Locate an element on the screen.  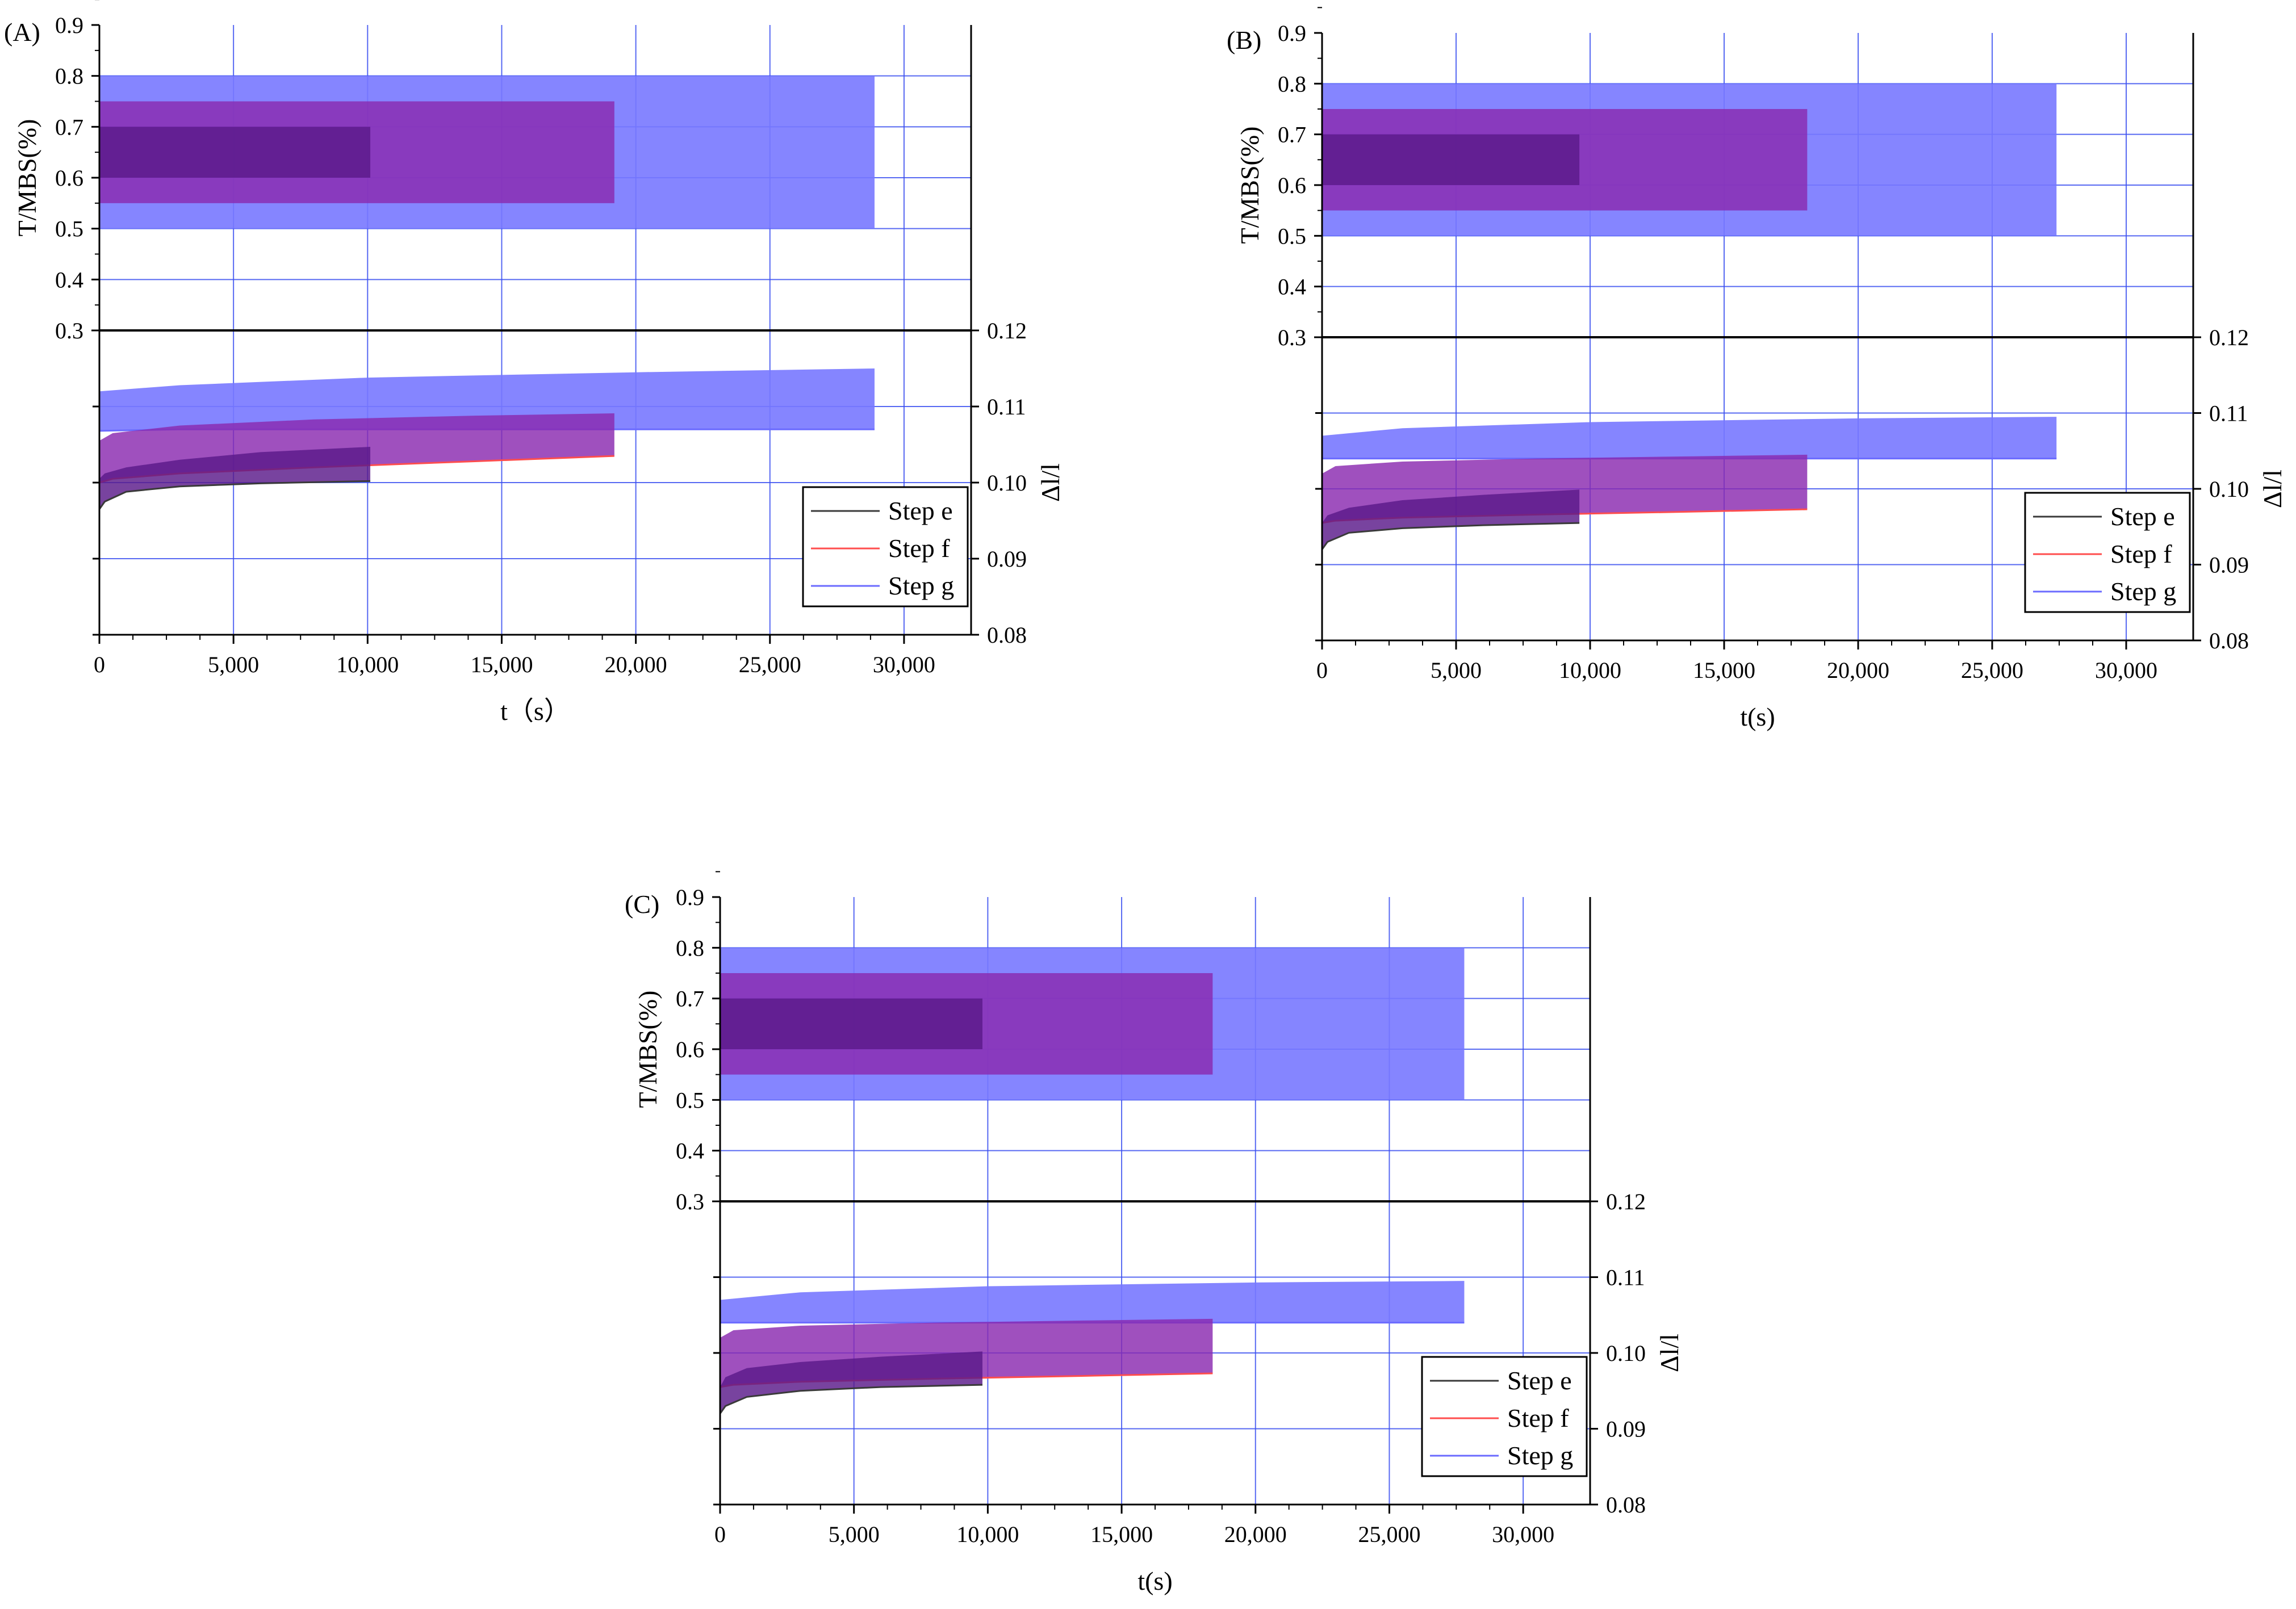
x-axis-title: t（s） is located at coordinates (535, 711).